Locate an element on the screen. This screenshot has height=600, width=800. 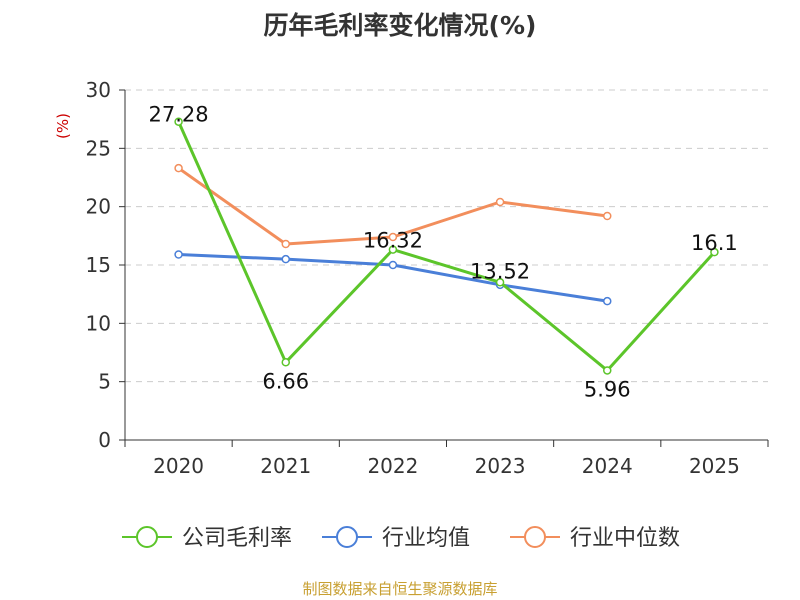
data-label: 6.66 is located at coordinates (285, 381).